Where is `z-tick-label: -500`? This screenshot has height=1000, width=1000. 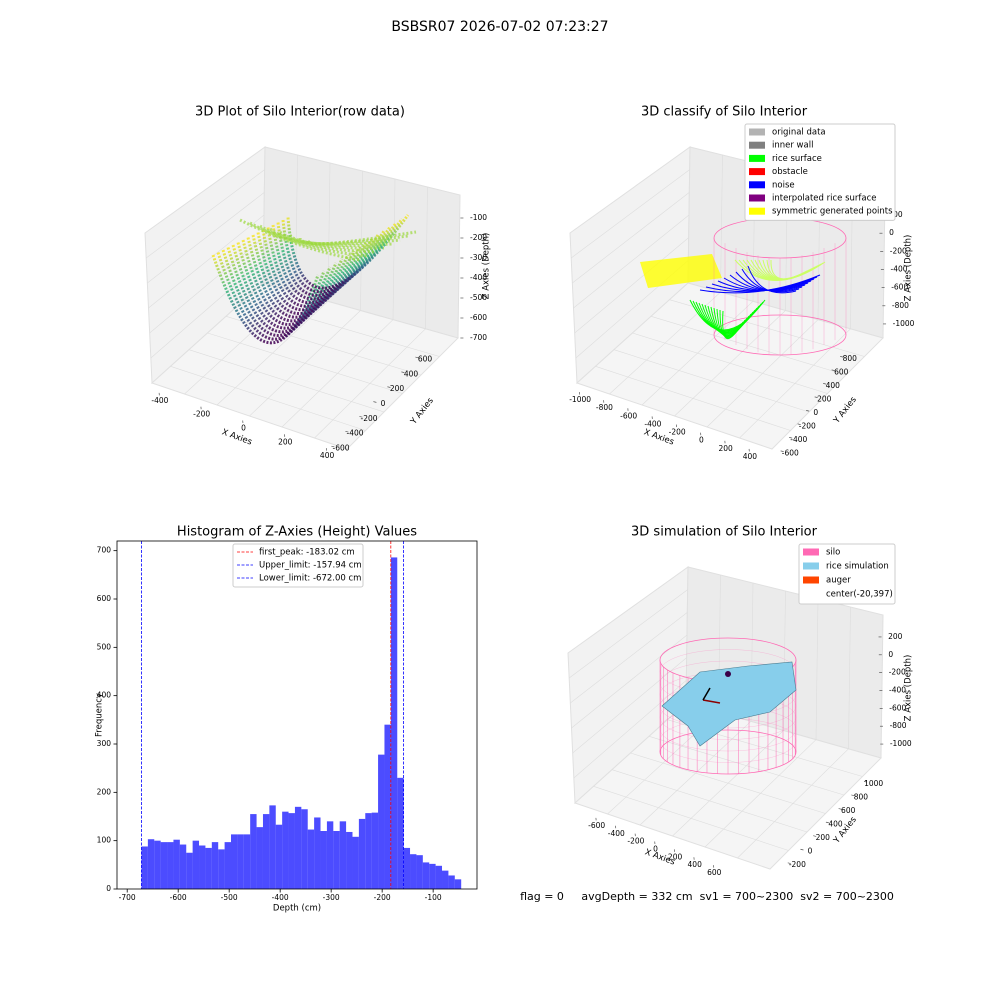
z-tick-label: -500 is located at coordinates (478, 297).